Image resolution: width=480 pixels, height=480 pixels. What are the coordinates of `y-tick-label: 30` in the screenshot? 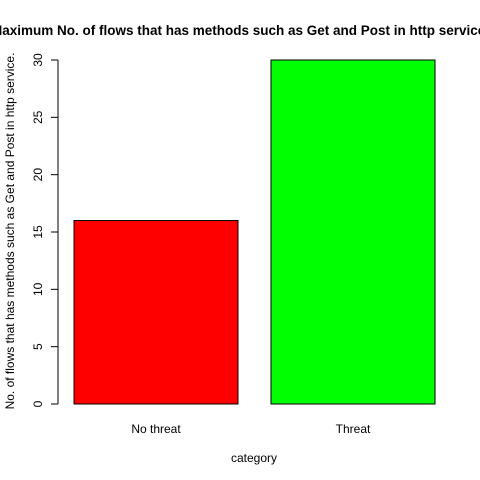 It's located at (38, 60).